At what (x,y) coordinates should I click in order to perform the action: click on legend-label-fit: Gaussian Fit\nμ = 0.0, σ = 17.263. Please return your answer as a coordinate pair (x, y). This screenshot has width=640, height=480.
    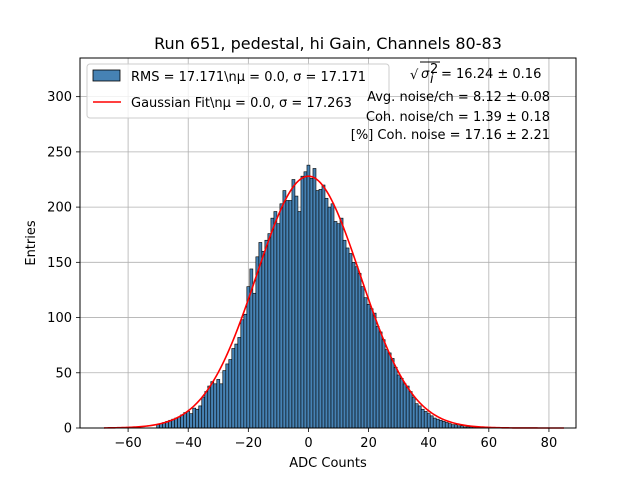
    Looking at the image, I should click on (241, 103).